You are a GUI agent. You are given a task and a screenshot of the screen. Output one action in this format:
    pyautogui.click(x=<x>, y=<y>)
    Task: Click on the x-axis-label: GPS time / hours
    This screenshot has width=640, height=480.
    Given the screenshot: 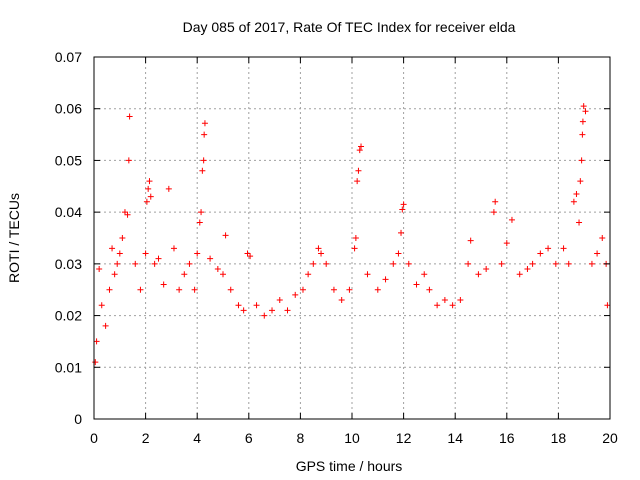 What is the action you would take?
    pyautogui.click(x=349, y=466)
    